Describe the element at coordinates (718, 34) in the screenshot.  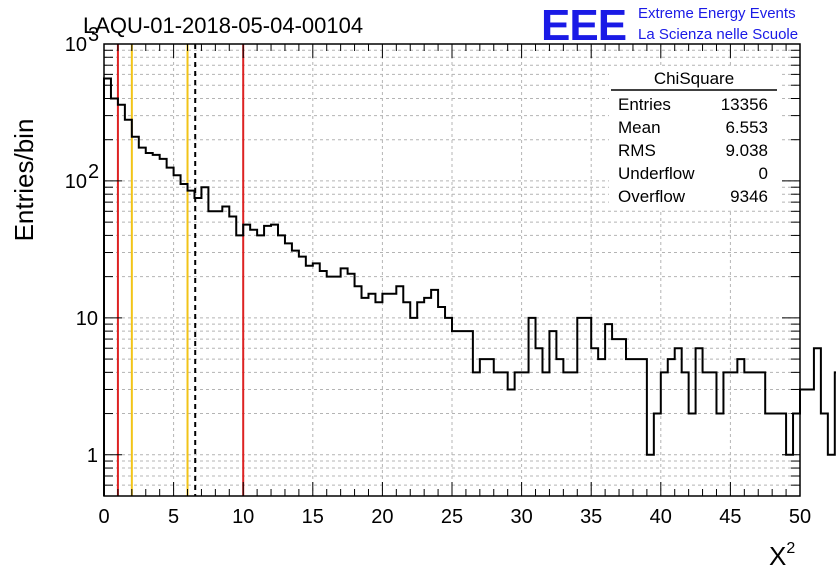
I see `logo-line-2: La Scienza nelle Scuole` at that location.